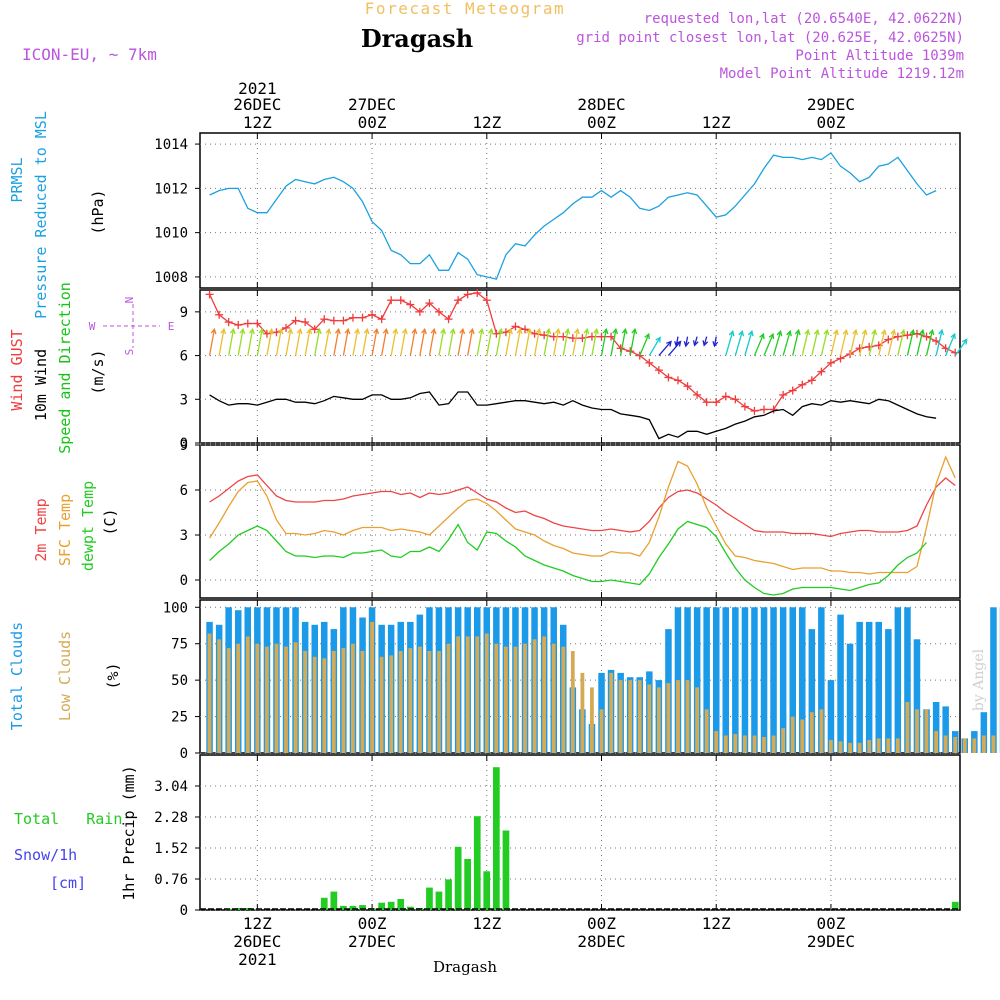 The width and height of the screenshot is (1000, 1000). I want to click on temp-sfc-line, so click(582, 515).